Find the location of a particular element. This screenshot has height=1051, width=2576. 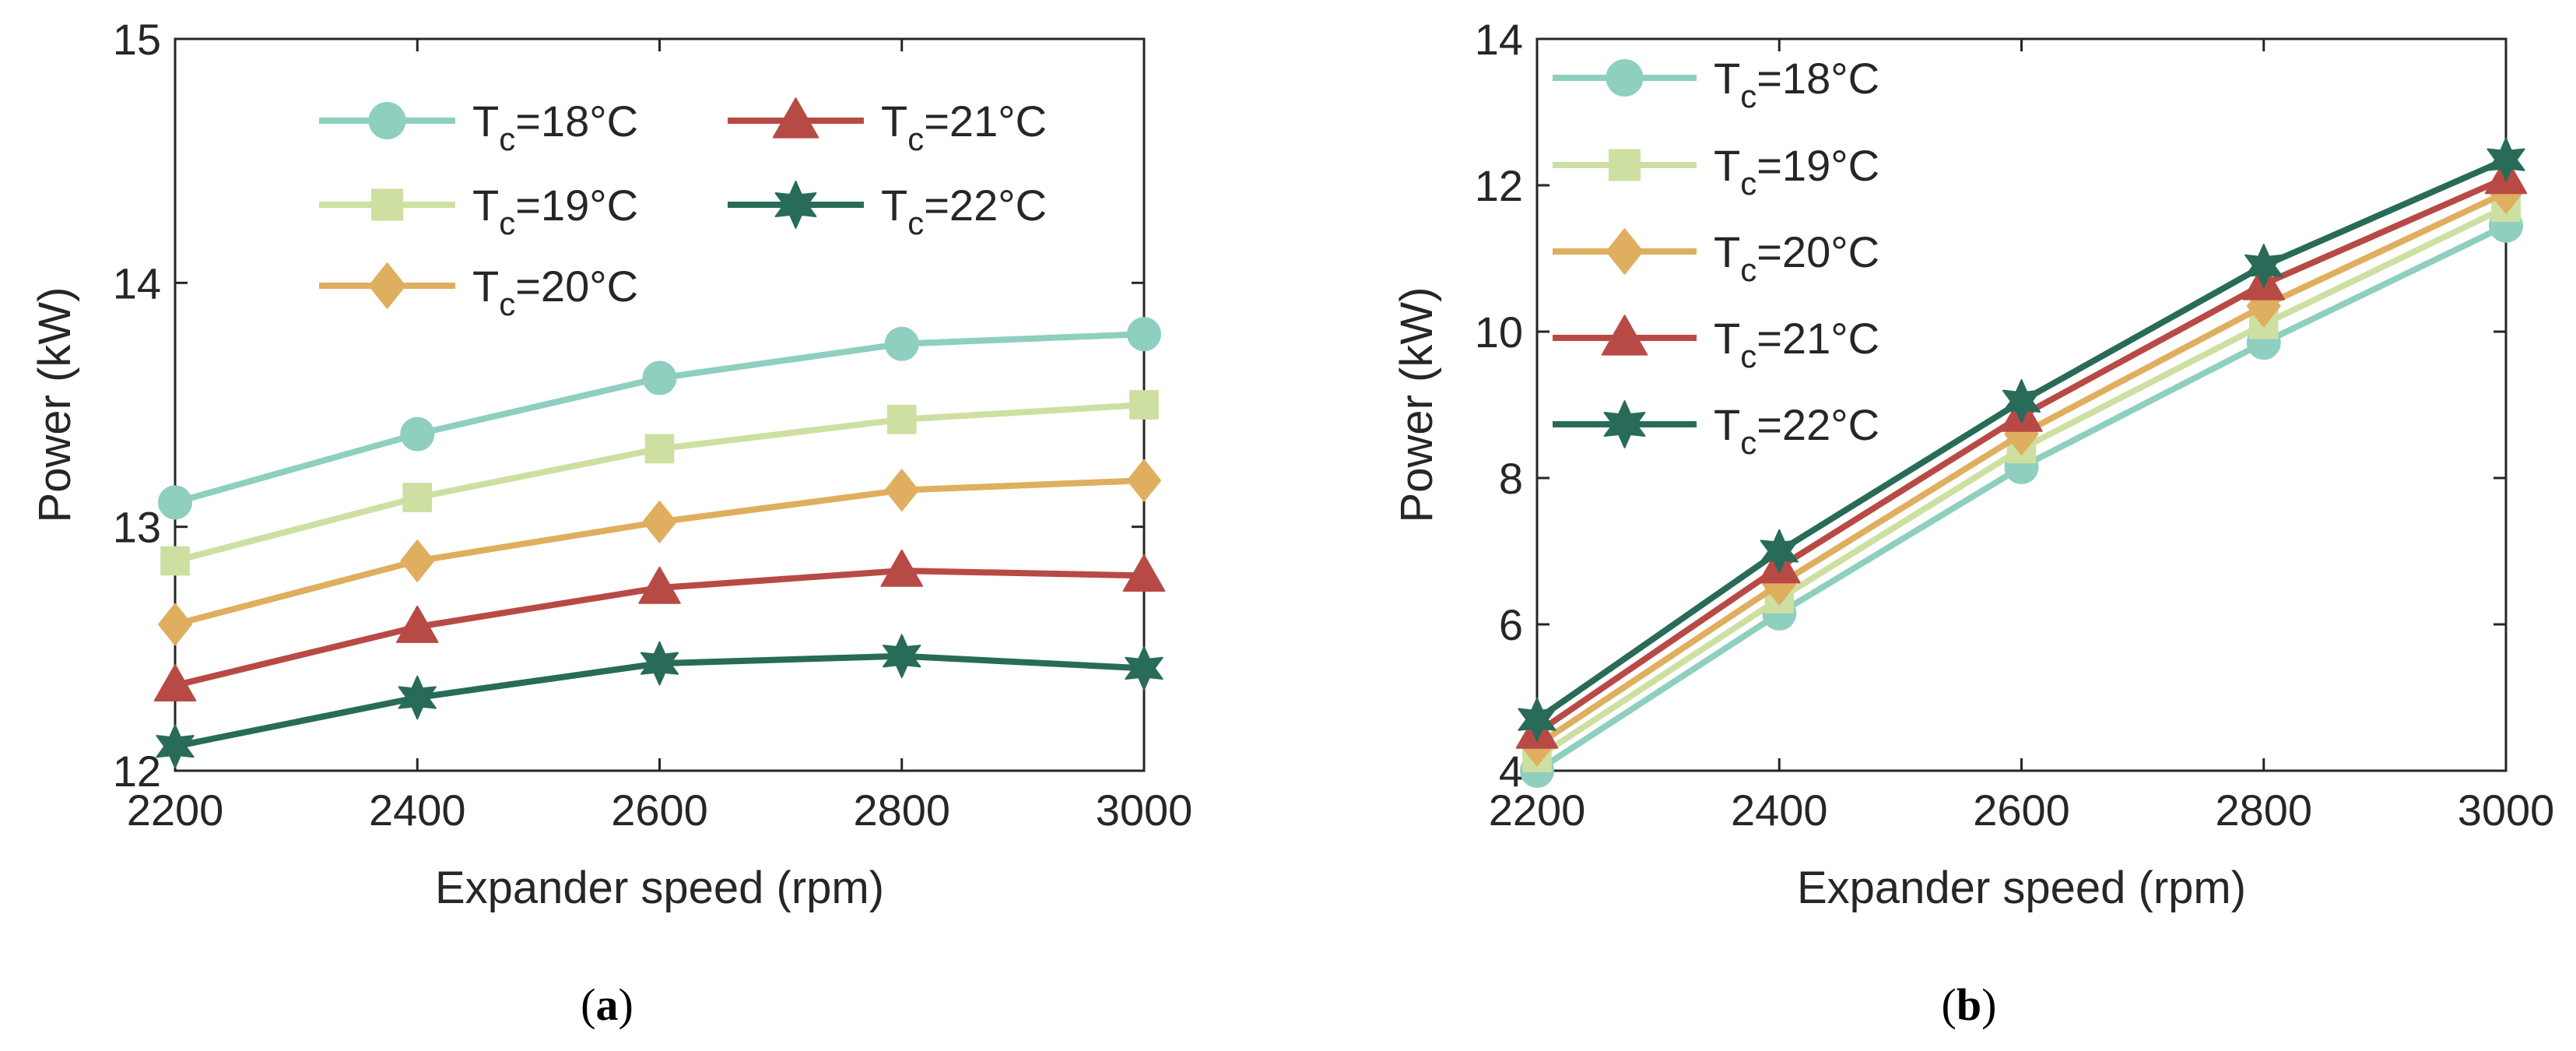

caption-letter: b is located at coordinates (1969, 1004).